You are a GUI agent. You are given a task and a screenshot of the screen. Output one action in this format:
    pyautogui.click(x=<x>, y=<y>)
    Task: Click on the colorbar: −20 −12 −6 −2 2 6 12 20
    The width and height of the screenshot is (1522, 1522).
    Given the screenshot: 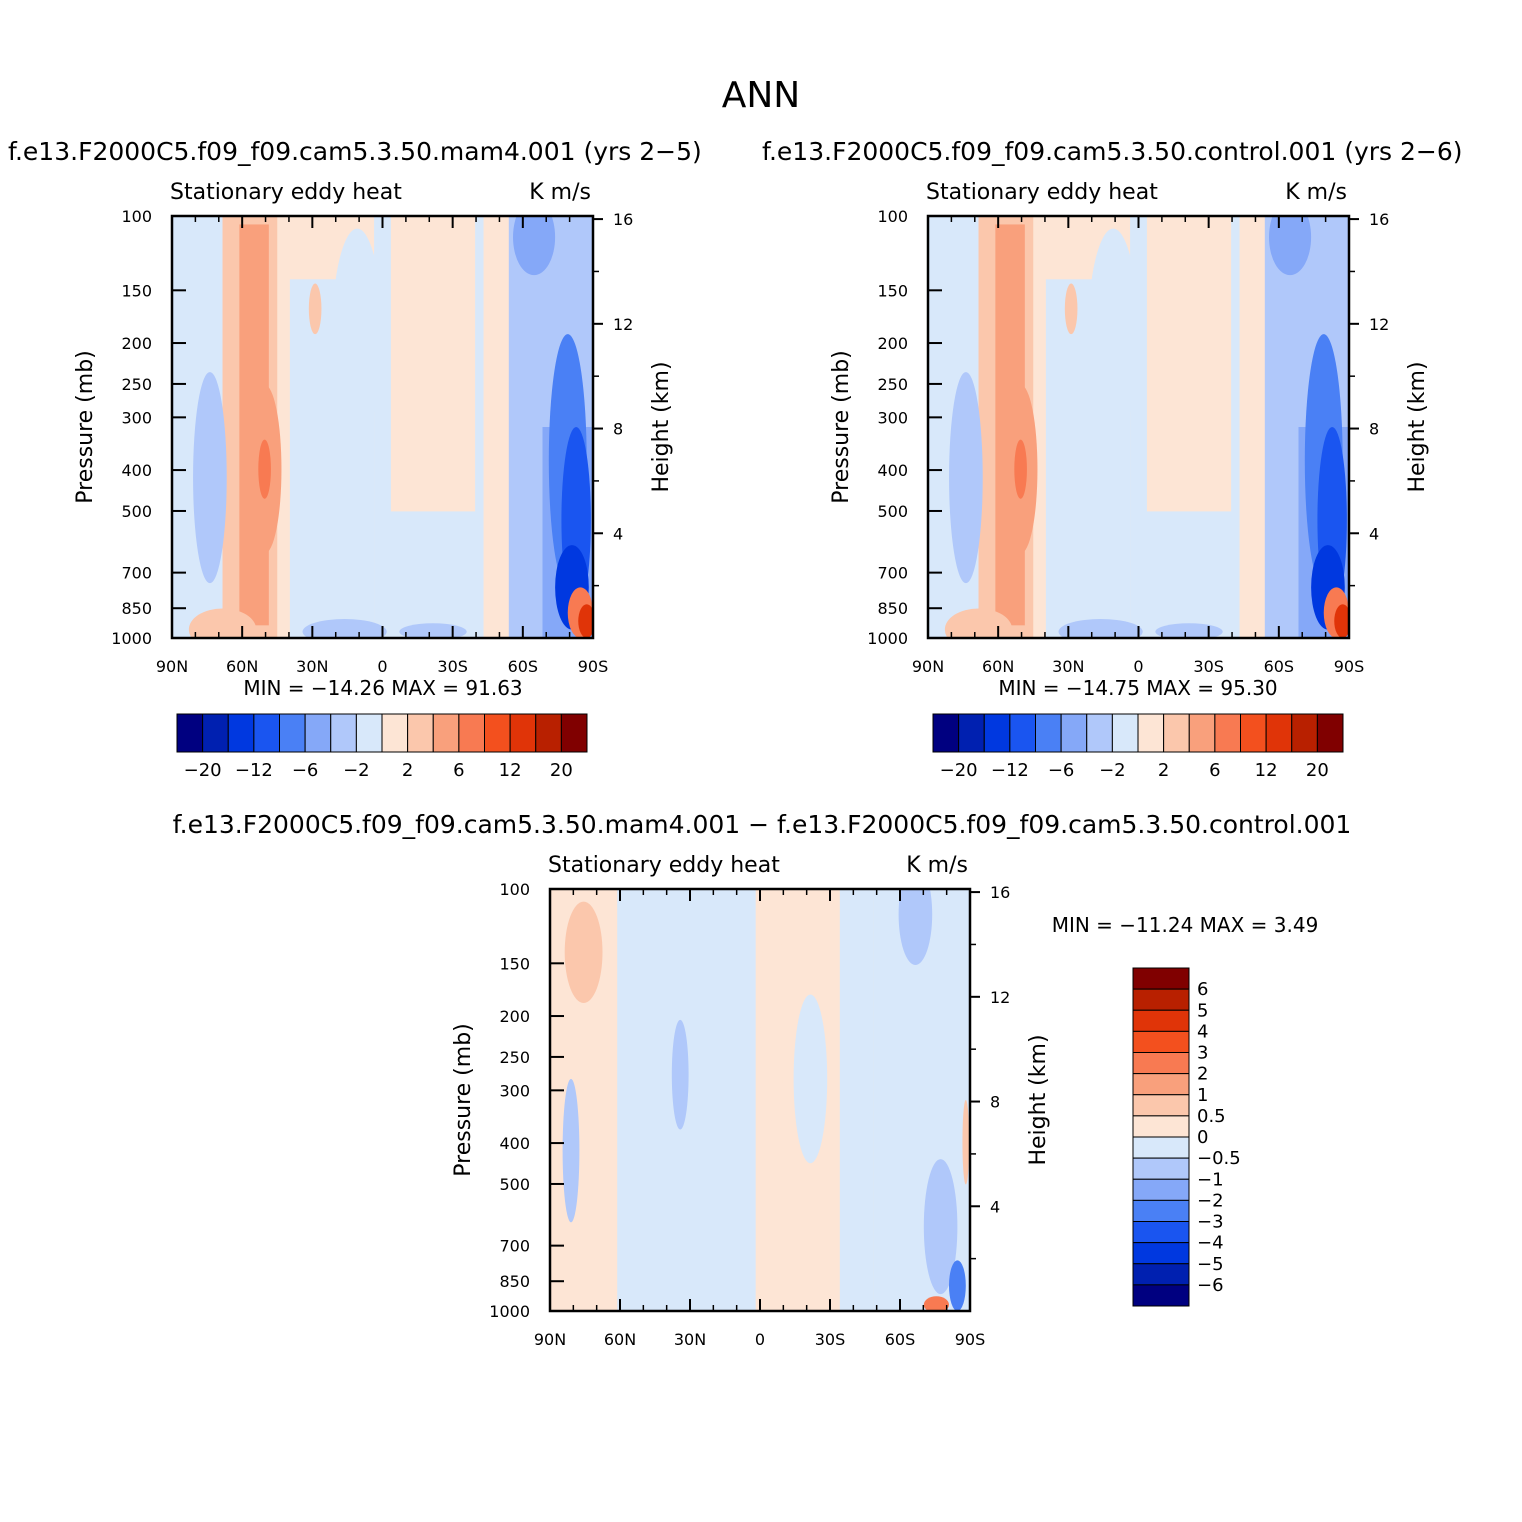 What is the action you would take?
    pyautogui.click(x=382, y=747)
    